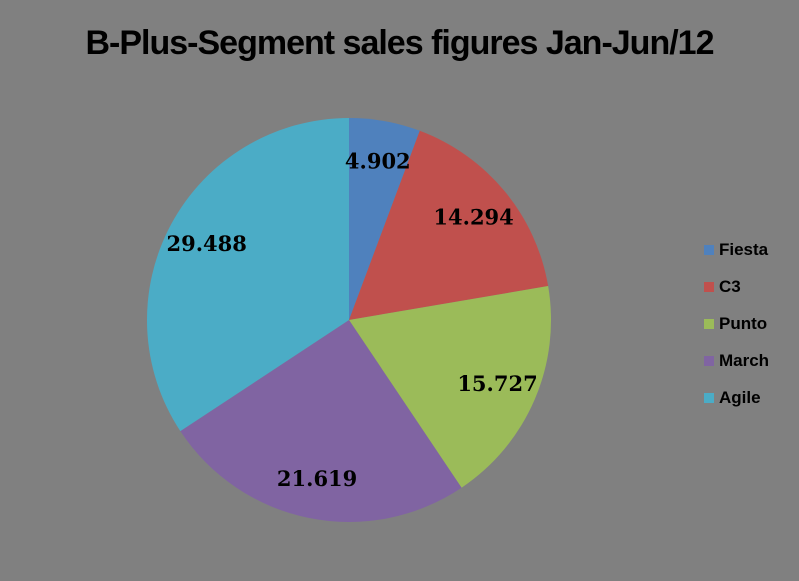 This screenshot has height=581, width=799. I want to click on legend-item-agile: Agile, so click(736, 397).